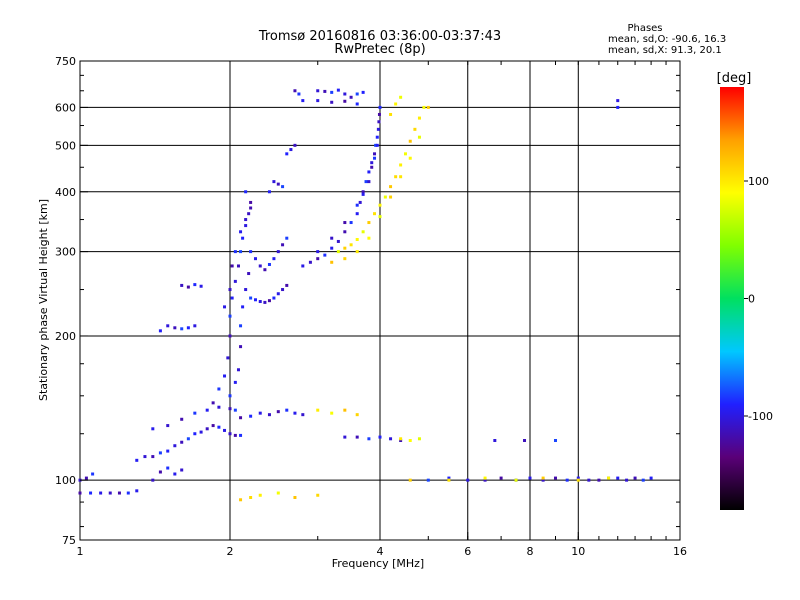 This screenshot has height=600, width=800. I want to click on phases-x-stats: mean, sd,X: 91.3, 20.1, so click(665, 50).